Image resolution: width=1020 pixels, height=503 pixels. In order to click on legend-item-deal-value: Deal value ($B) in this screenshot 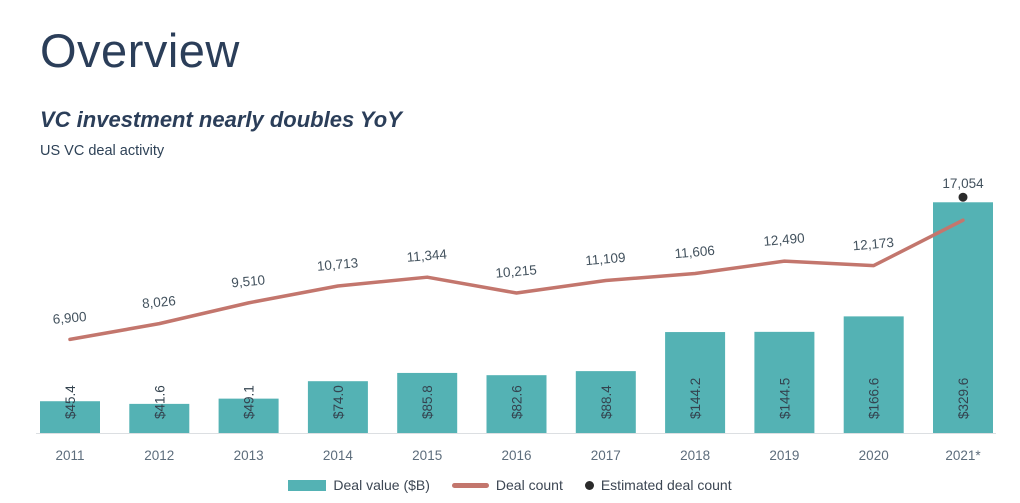, I will do `click(359, 485)`.